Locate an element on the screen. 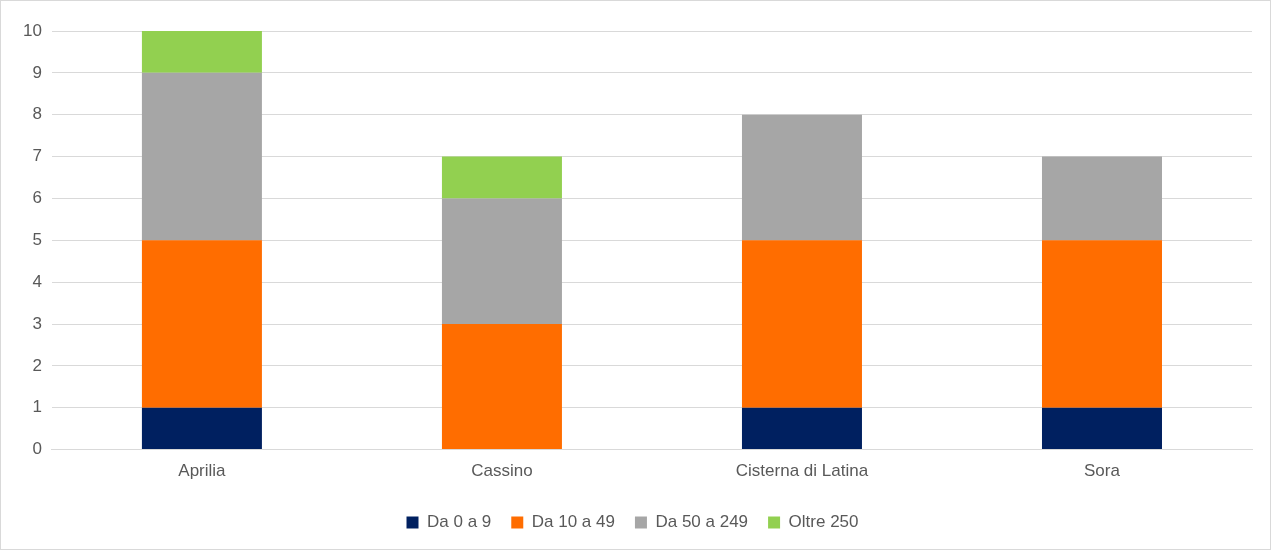  y-tick-label: 9 is located at coordinates (37, 72).